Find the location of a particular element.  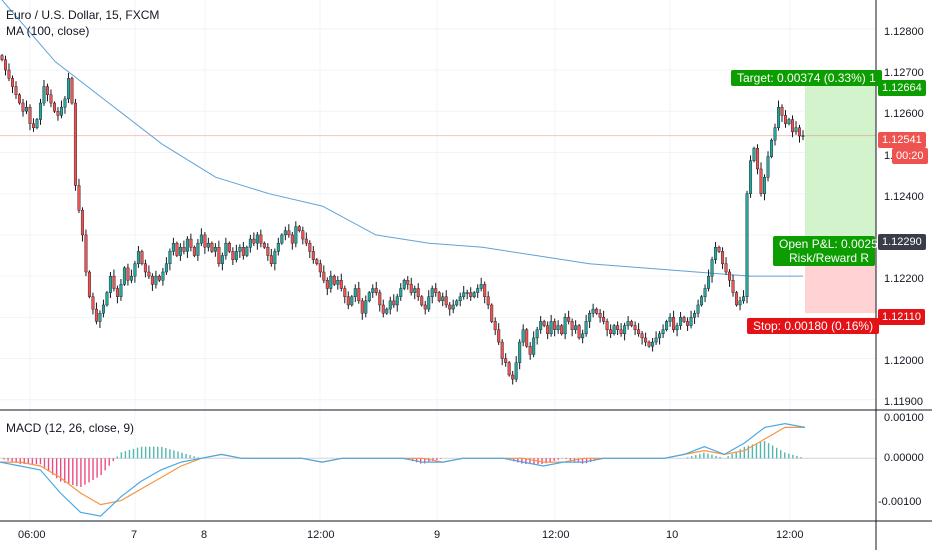

price-tick: 1.12700 is located at coordinates (904, 73).